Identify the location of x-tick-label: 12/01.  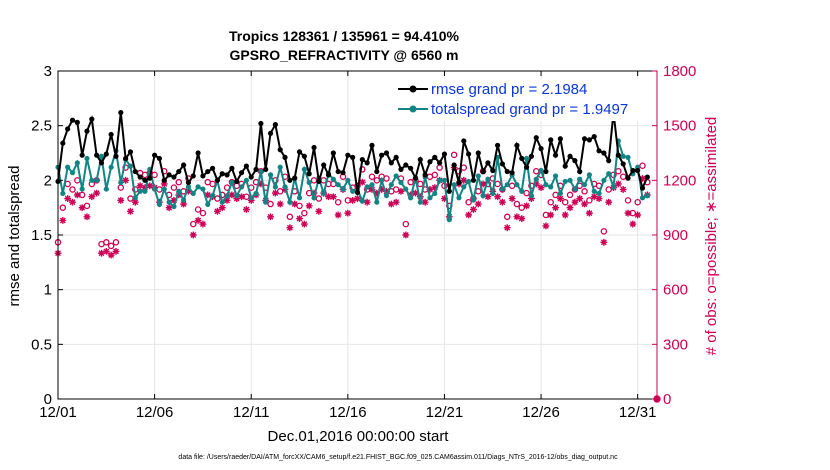
(58, 412).